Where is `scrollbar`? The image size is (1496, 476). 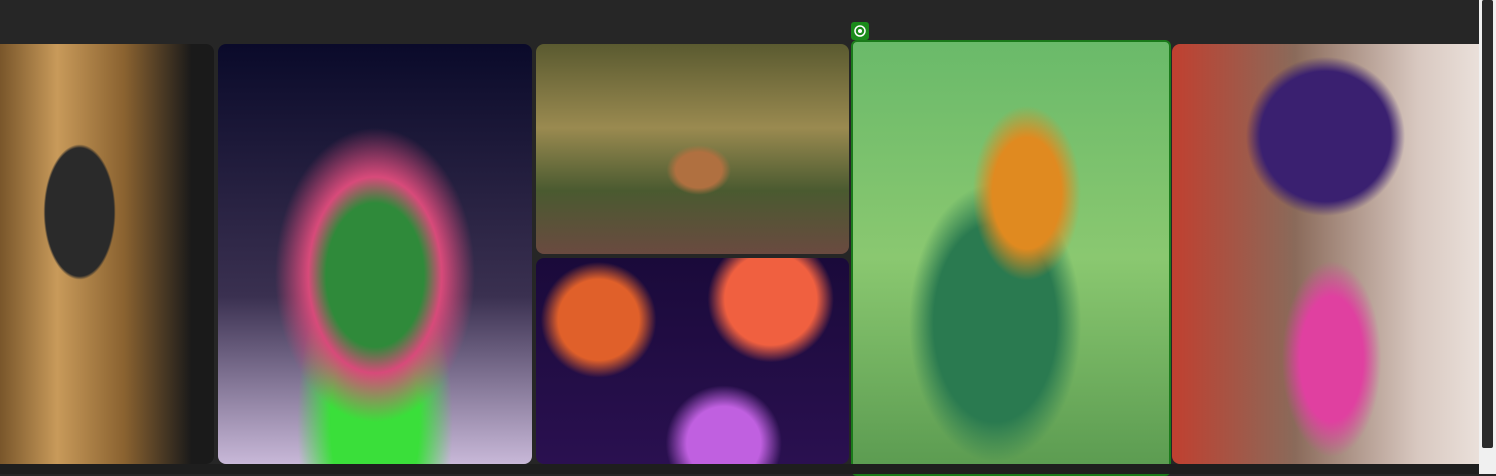 scrollbar is located at coordinates (1487, 237).